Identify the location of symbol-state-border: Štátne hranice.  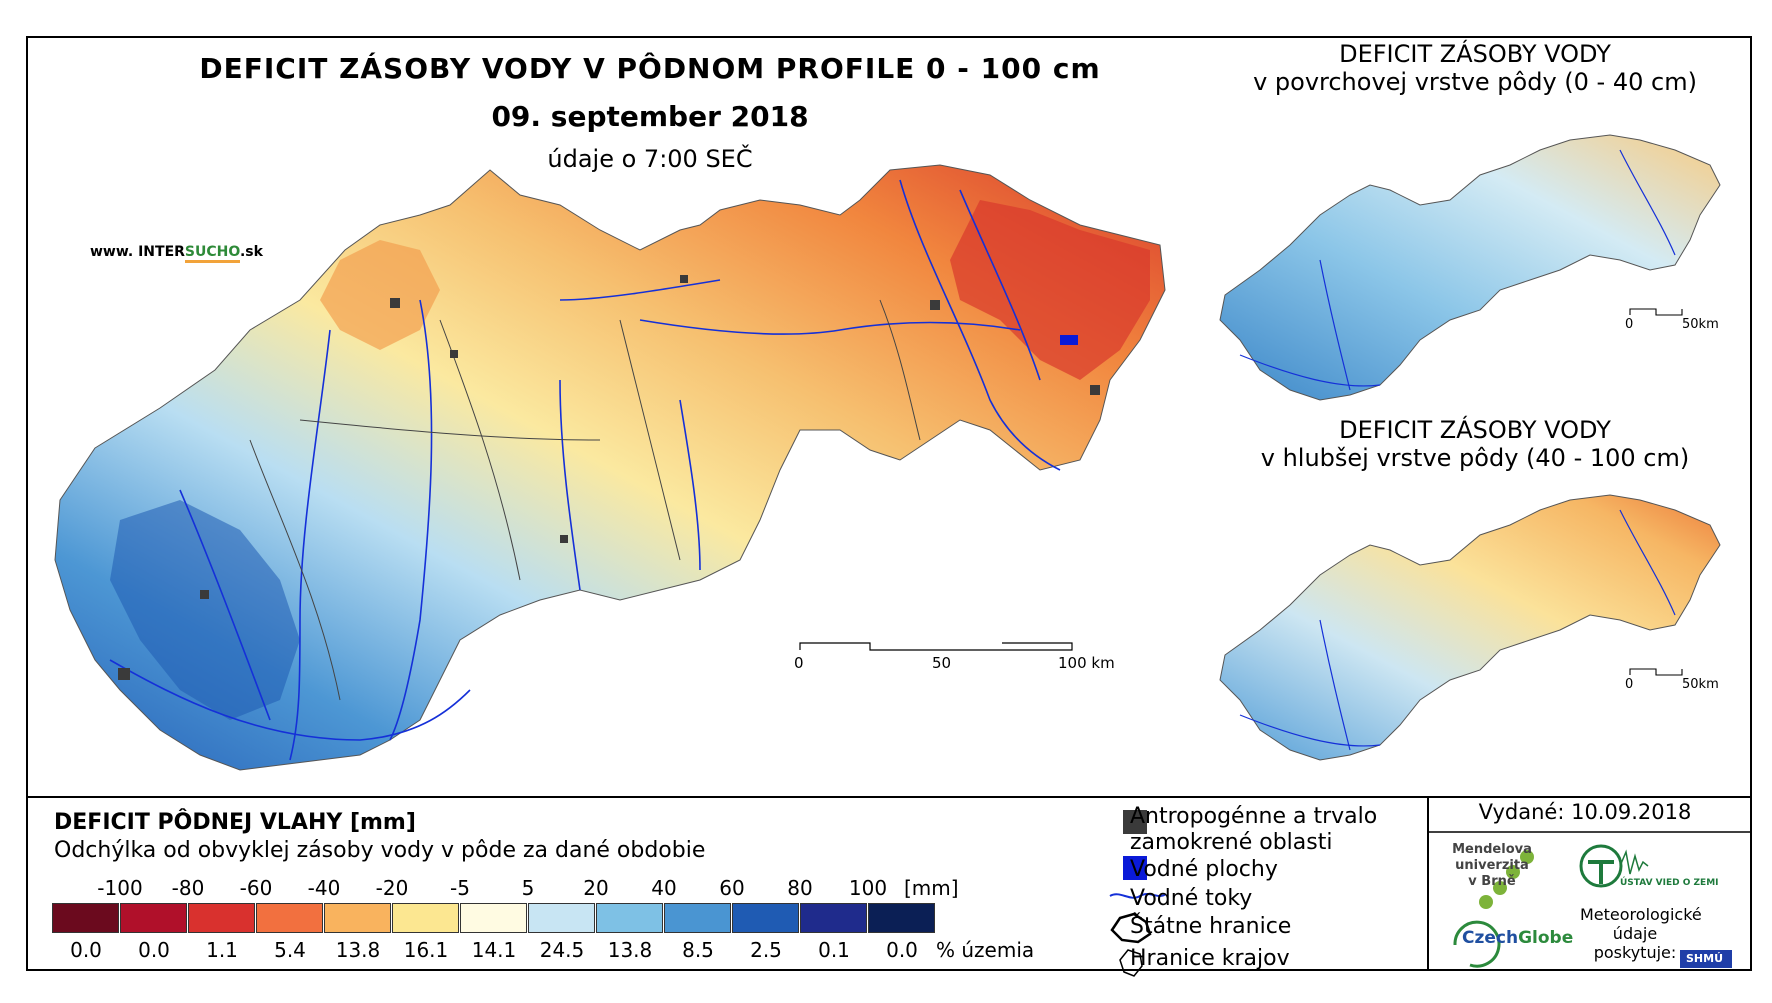
(1211, 926).